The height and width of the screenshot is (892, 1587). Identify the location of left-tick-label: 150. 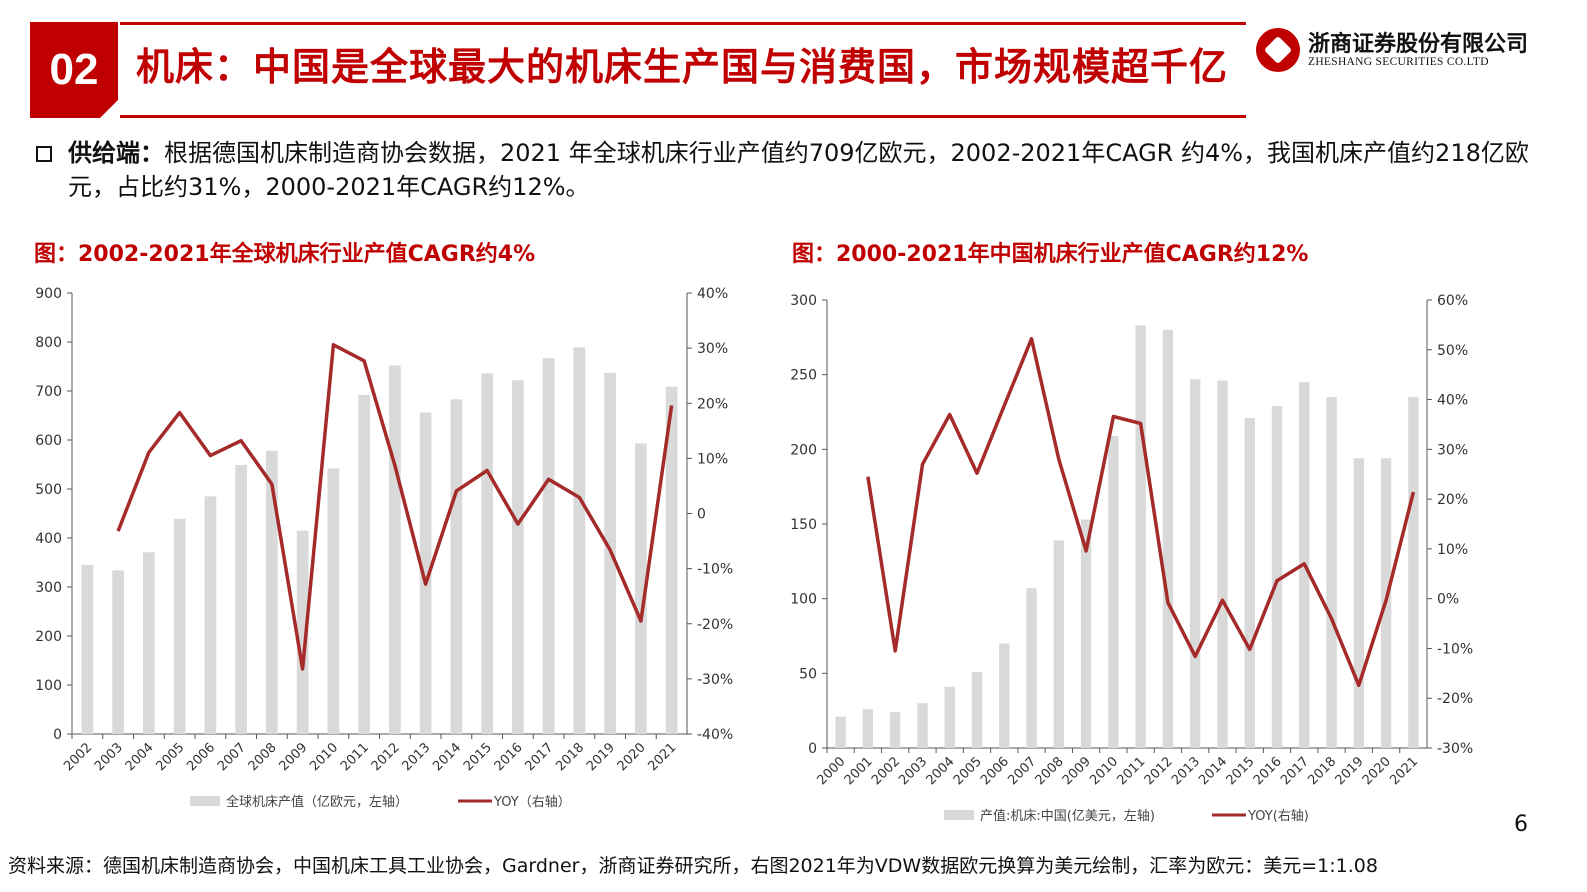
(803, 525).